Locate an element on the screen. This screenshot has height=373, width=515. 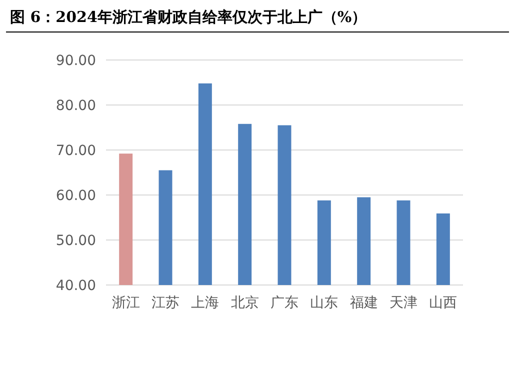
x-tick-label: 浙江 is located at coordinates (126, 303).